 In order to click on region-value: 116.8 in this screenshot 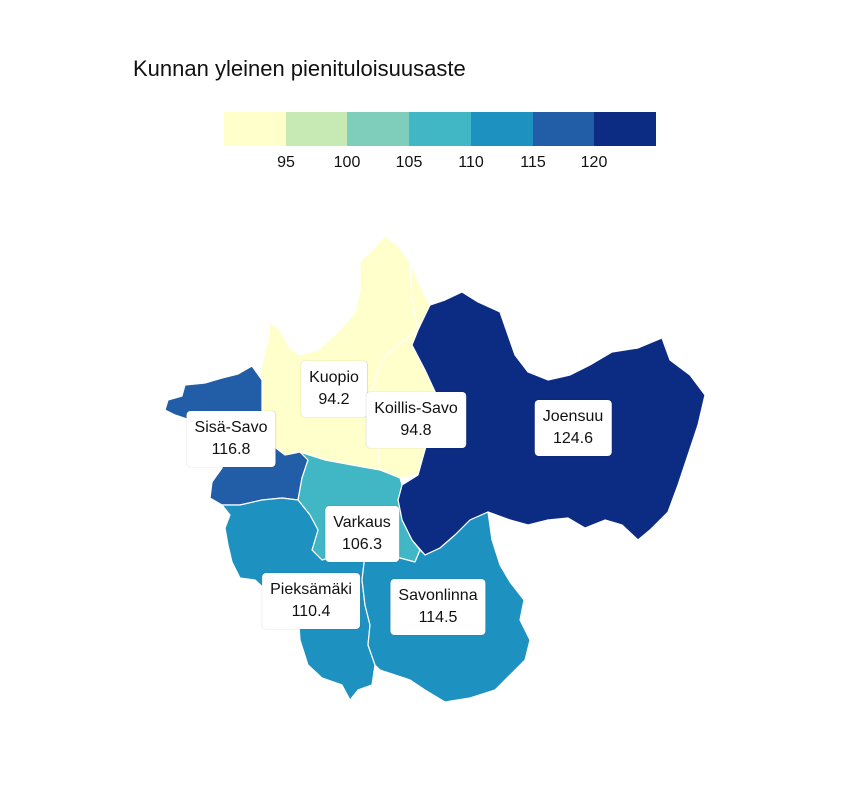, I will do `click(231, 449)`.